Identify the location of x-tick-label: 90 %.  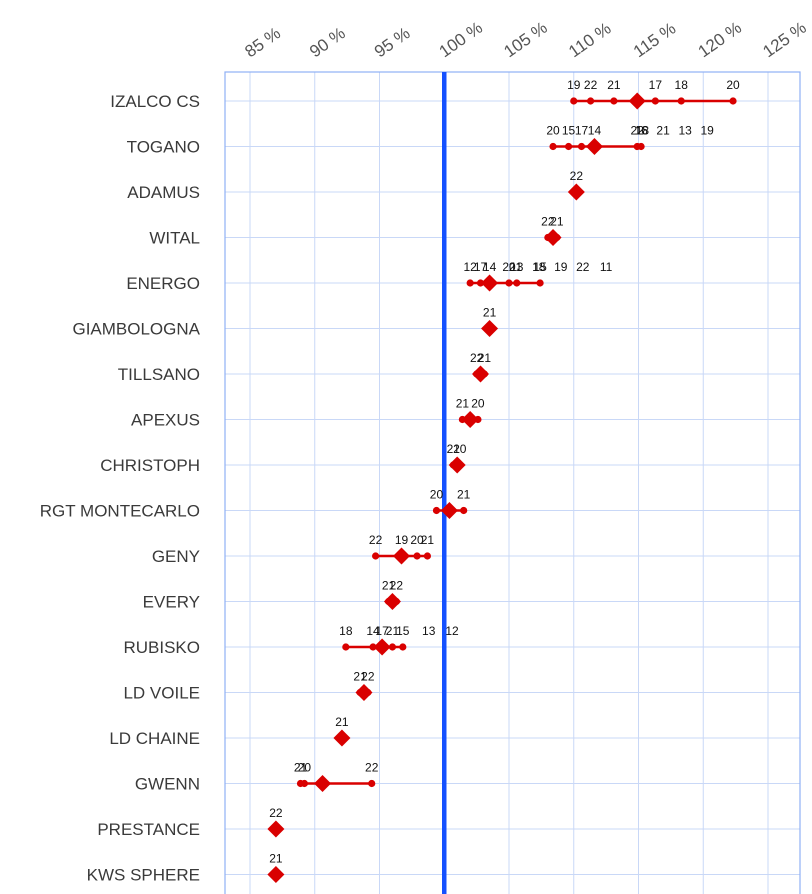
(327, 42).